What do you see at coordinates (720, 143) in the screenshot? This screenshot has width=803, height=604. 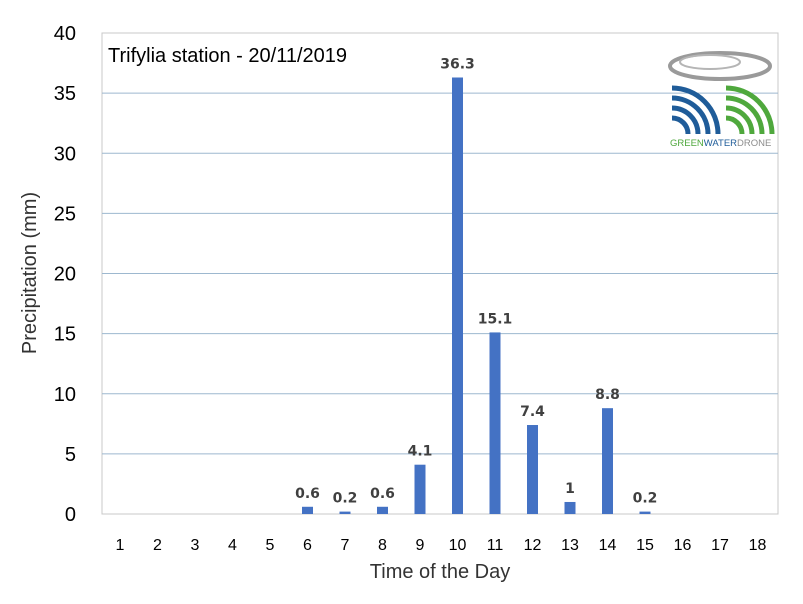 I see `logo-text: GREENWATERDRONE` at bounding box center [720, 143].